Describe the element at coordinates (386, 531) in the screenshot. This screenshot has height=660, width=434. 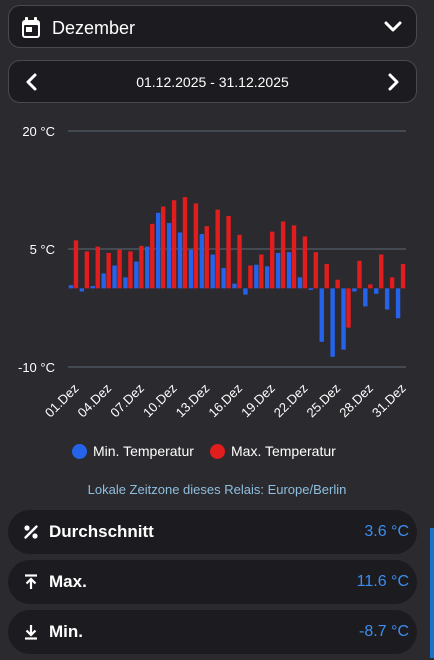
I see `stat-value-average: 3.6 °C` at that location.